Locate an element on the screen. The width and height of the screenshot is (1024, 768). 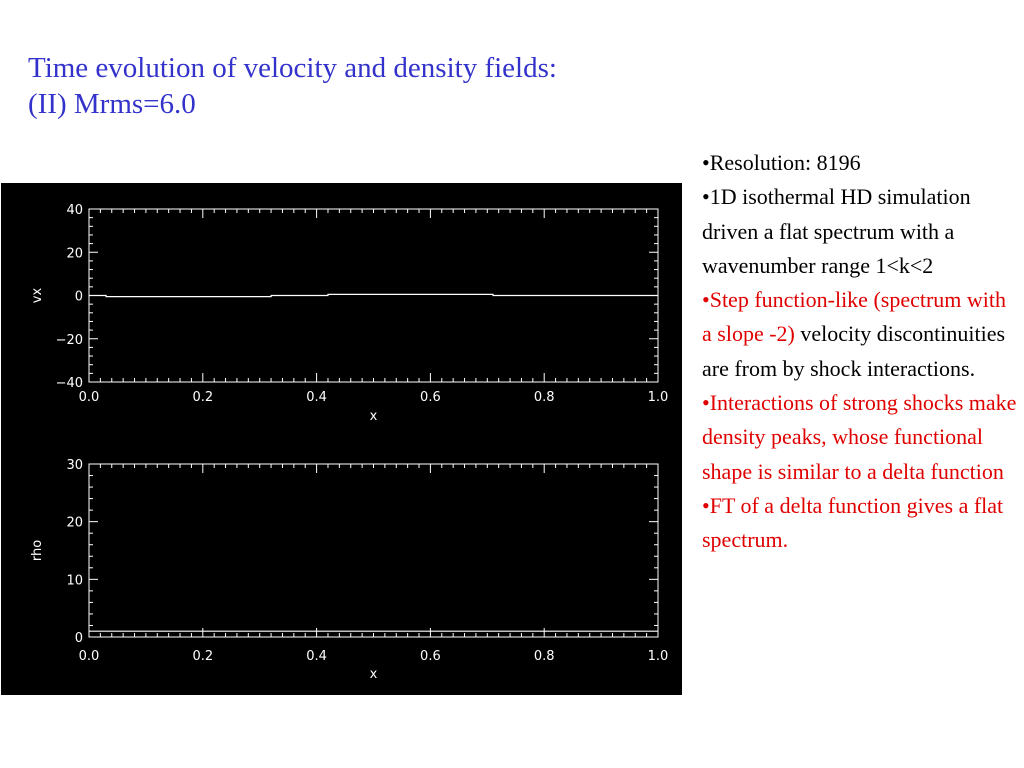
y-tick-label: 40 is located at coordinates (74, 210).